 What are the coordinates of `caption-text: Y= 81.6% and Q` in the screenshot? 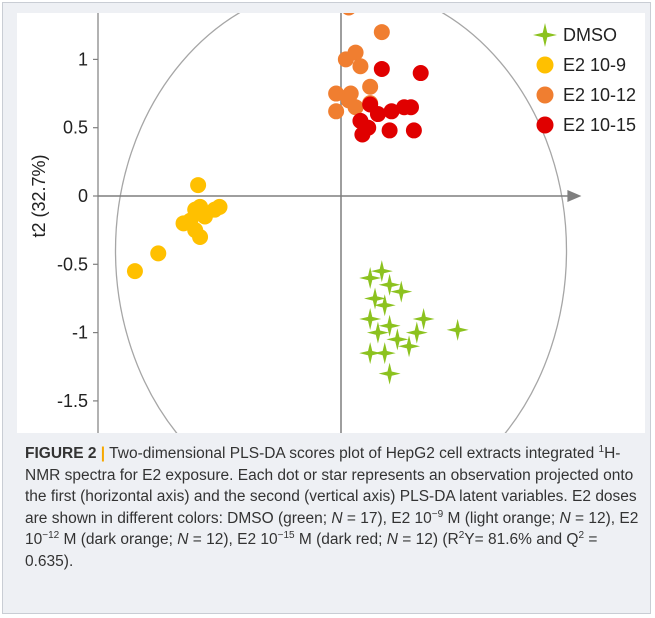 It's located at (521, 539).